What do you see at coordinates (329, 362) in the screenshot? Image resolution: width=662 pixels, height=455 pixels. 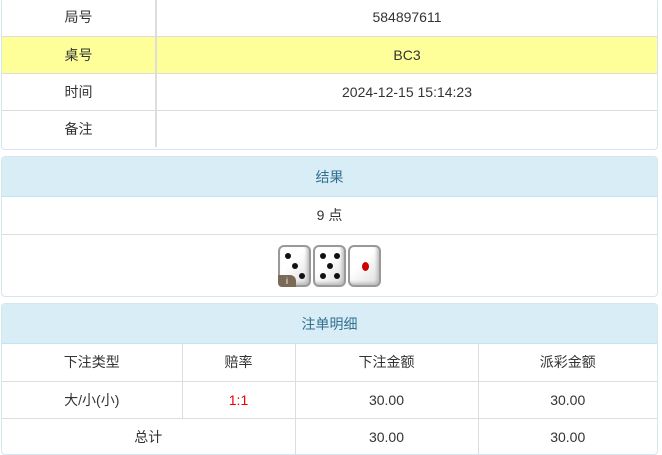 I see `table-header: 下注类型 赔率 下注金额 派彩金额` at bounding box center [329, 362].